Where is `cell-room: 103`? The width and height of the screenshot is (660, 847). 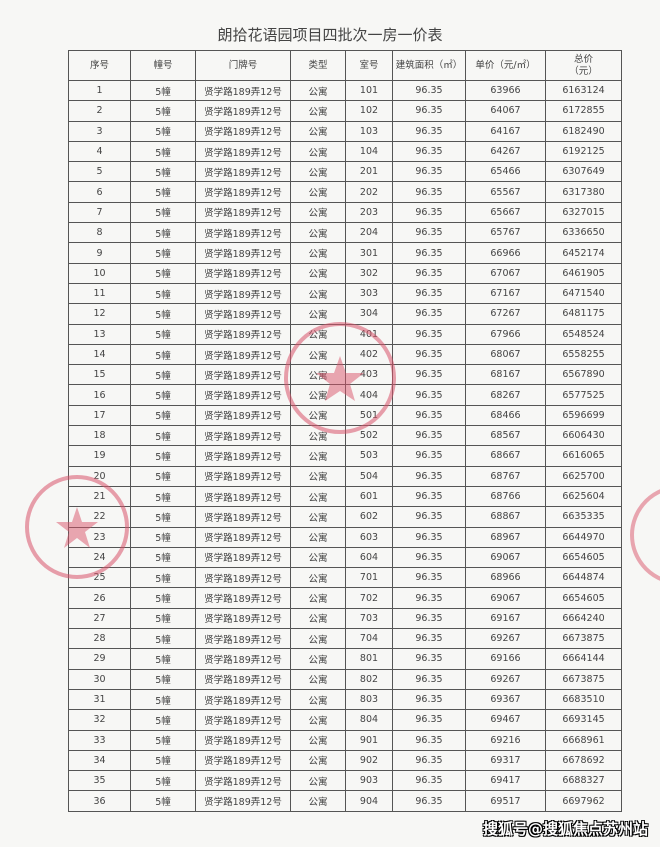
cell-room: 103 is located at coordinates (369, 131).